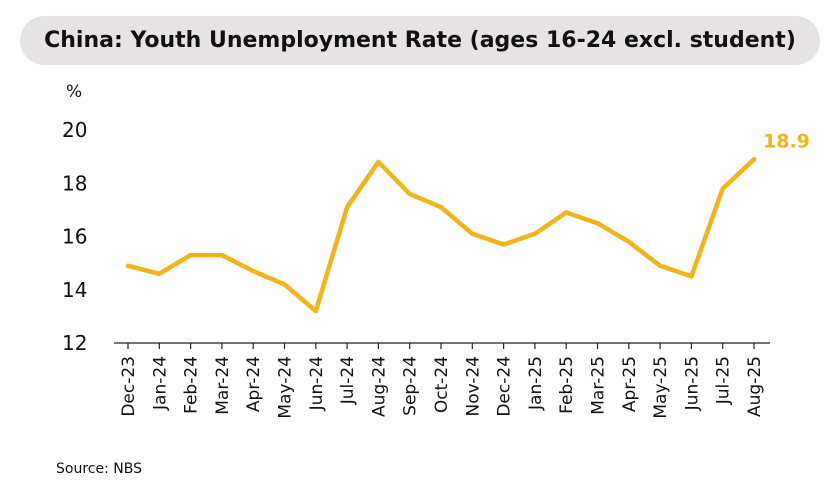 The width and height of the screenshot is (840, 484). What do you see at coordinates (74, 92) in the screenshot?
I see `y-axis-unit-label: %` at bounding box center [74, 92].